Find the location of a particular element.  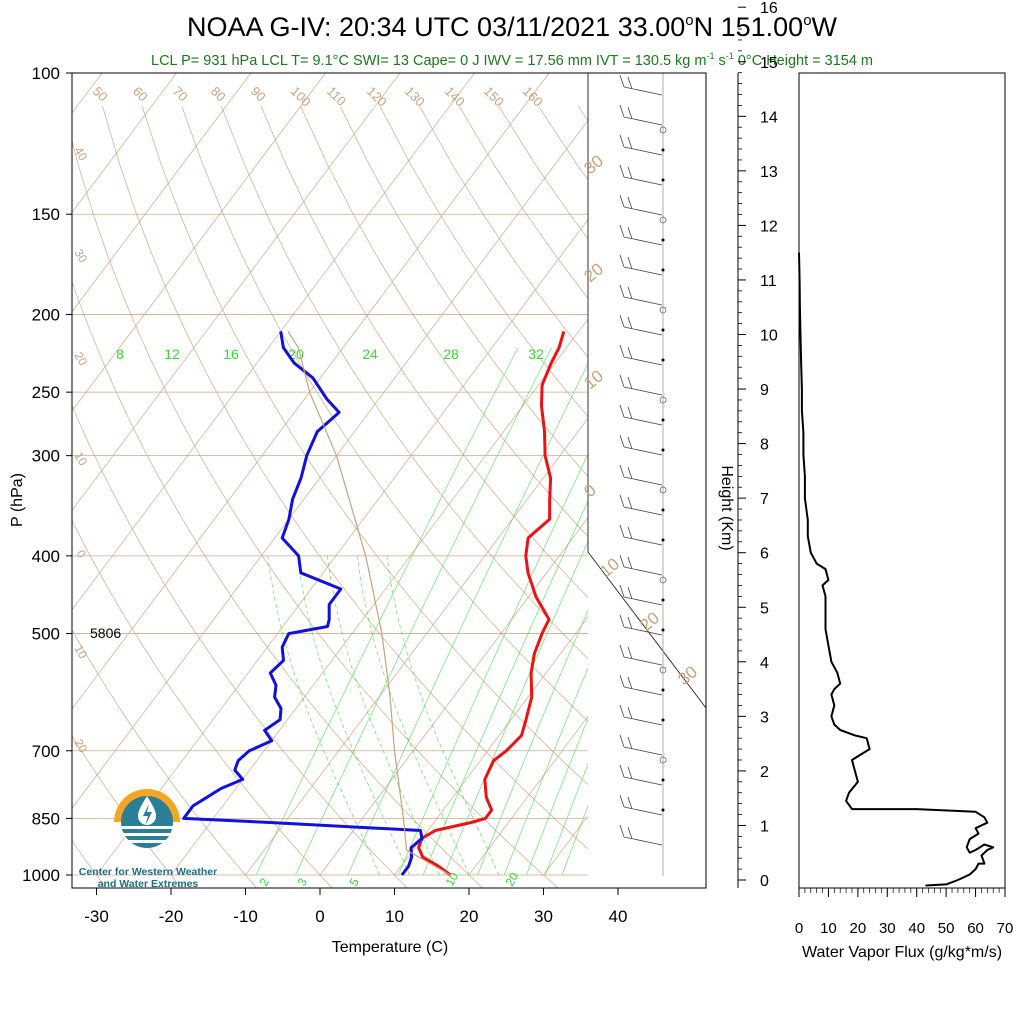

wvf-tick-label: 50 is located at coordinates (946, 928).